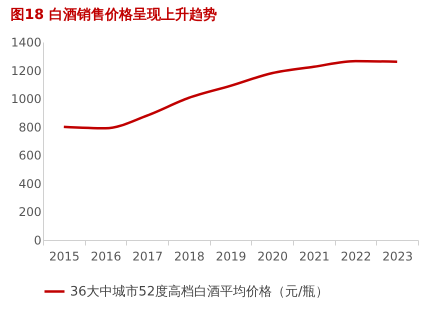  What do you see at coordinates (26, 43) in the screenshot?
I see `y-tick-label: 1400` at bounding box center [26, 43].